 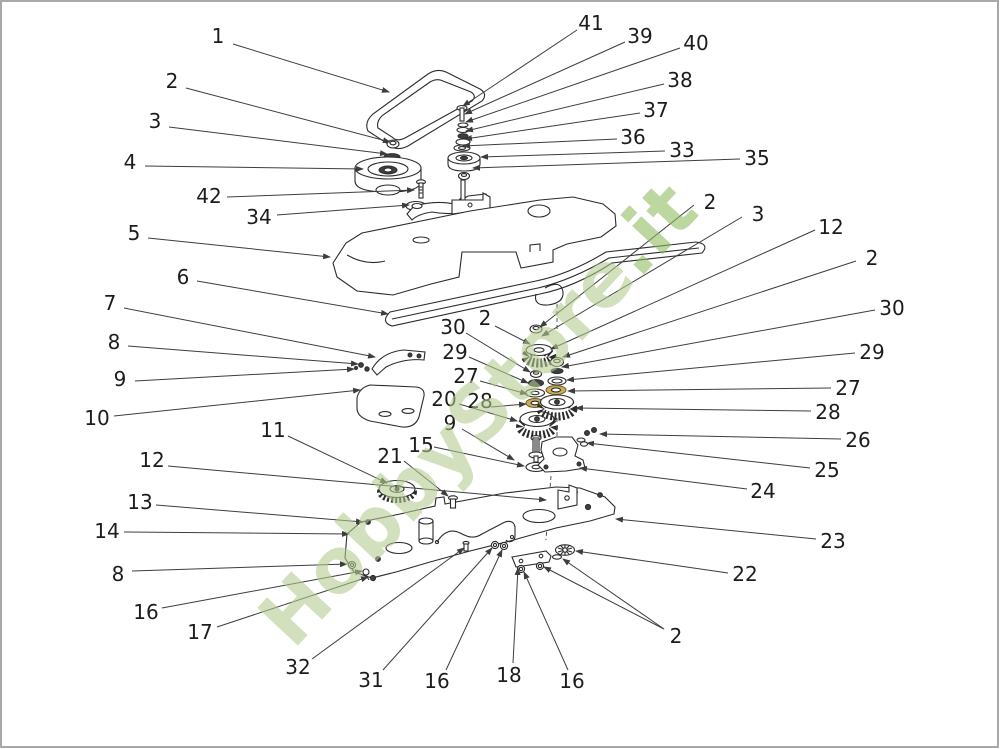 What do you see at coordinates (139, 502) in the screenshot?
I see `callout-label-13: 13` at bounding box center [139, 502].